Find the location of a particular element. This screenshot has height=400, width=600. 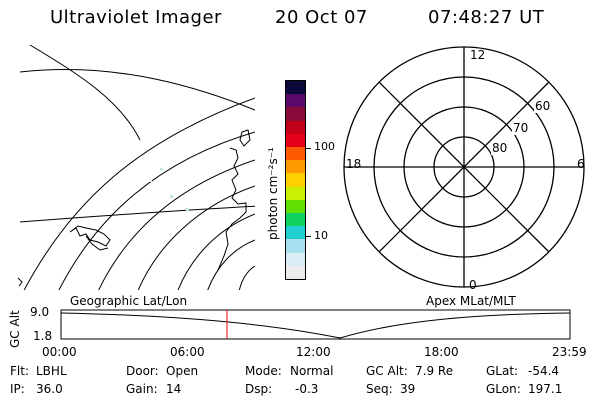

gc-alt-value: 7.9 Re is located at coordinates (434, 371).